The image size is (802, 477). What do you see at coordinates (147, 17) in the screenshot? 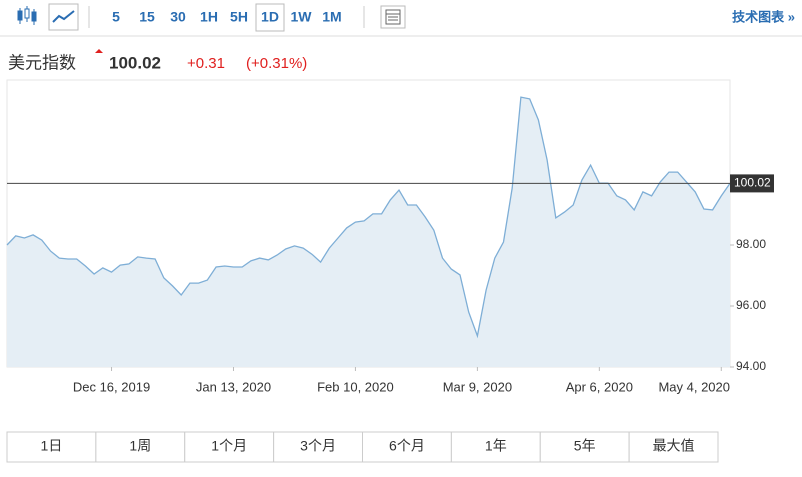
I see `interval-button: 15` at bounding box center [147, 17].